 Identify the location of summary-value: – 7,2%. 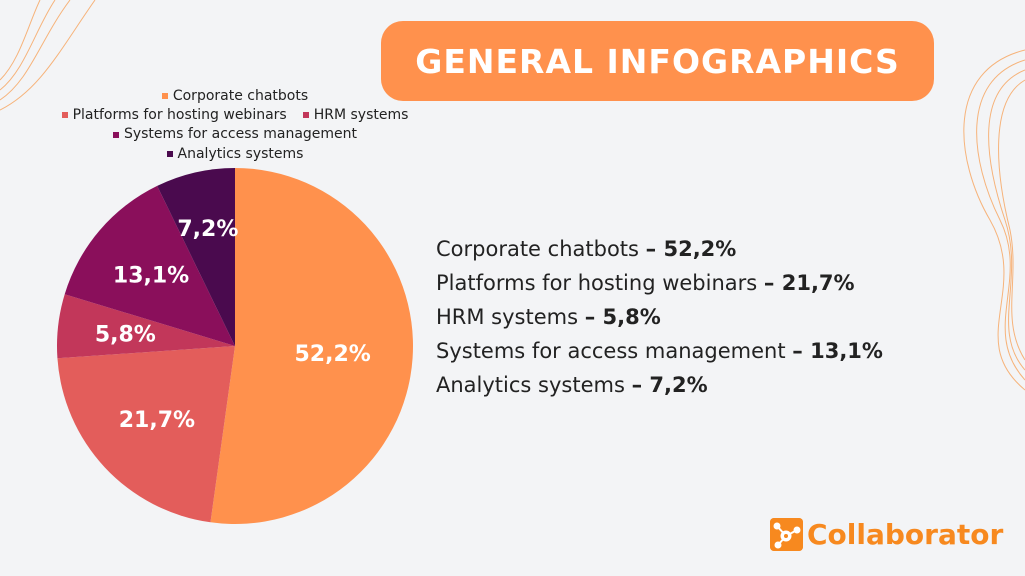
(669, 385).